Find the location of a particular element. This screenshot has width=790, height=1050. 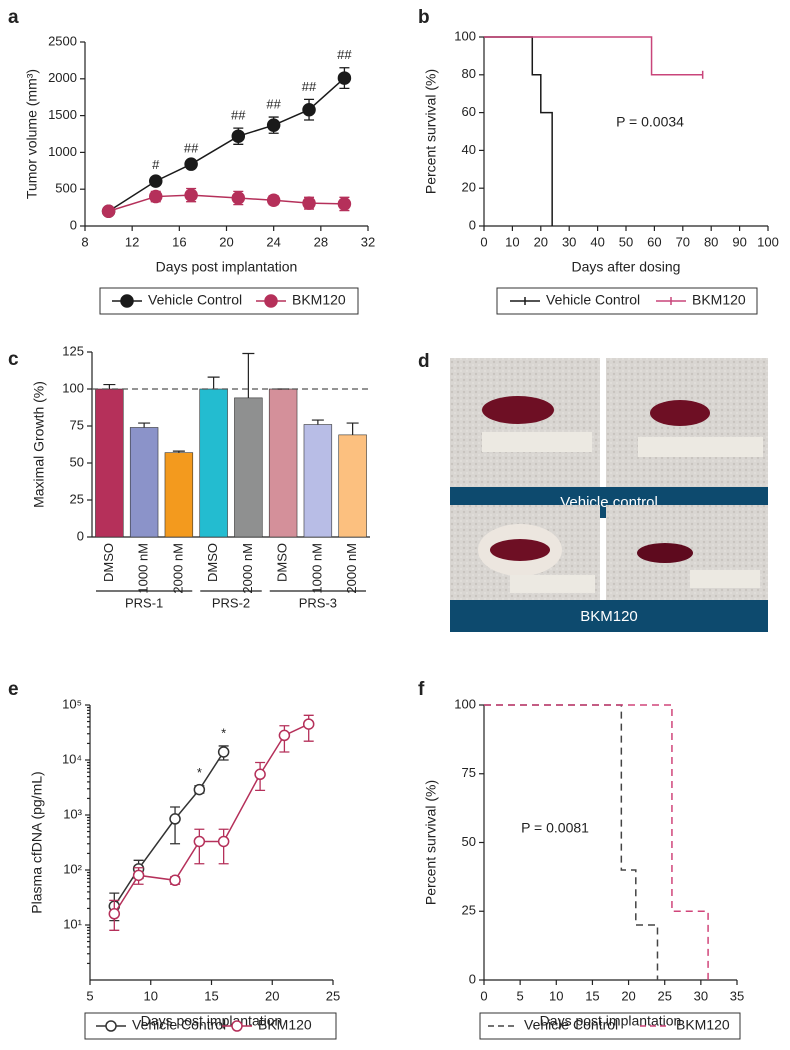

y-axis-label: Percent survival (%) is located at coordinates (431, 131).